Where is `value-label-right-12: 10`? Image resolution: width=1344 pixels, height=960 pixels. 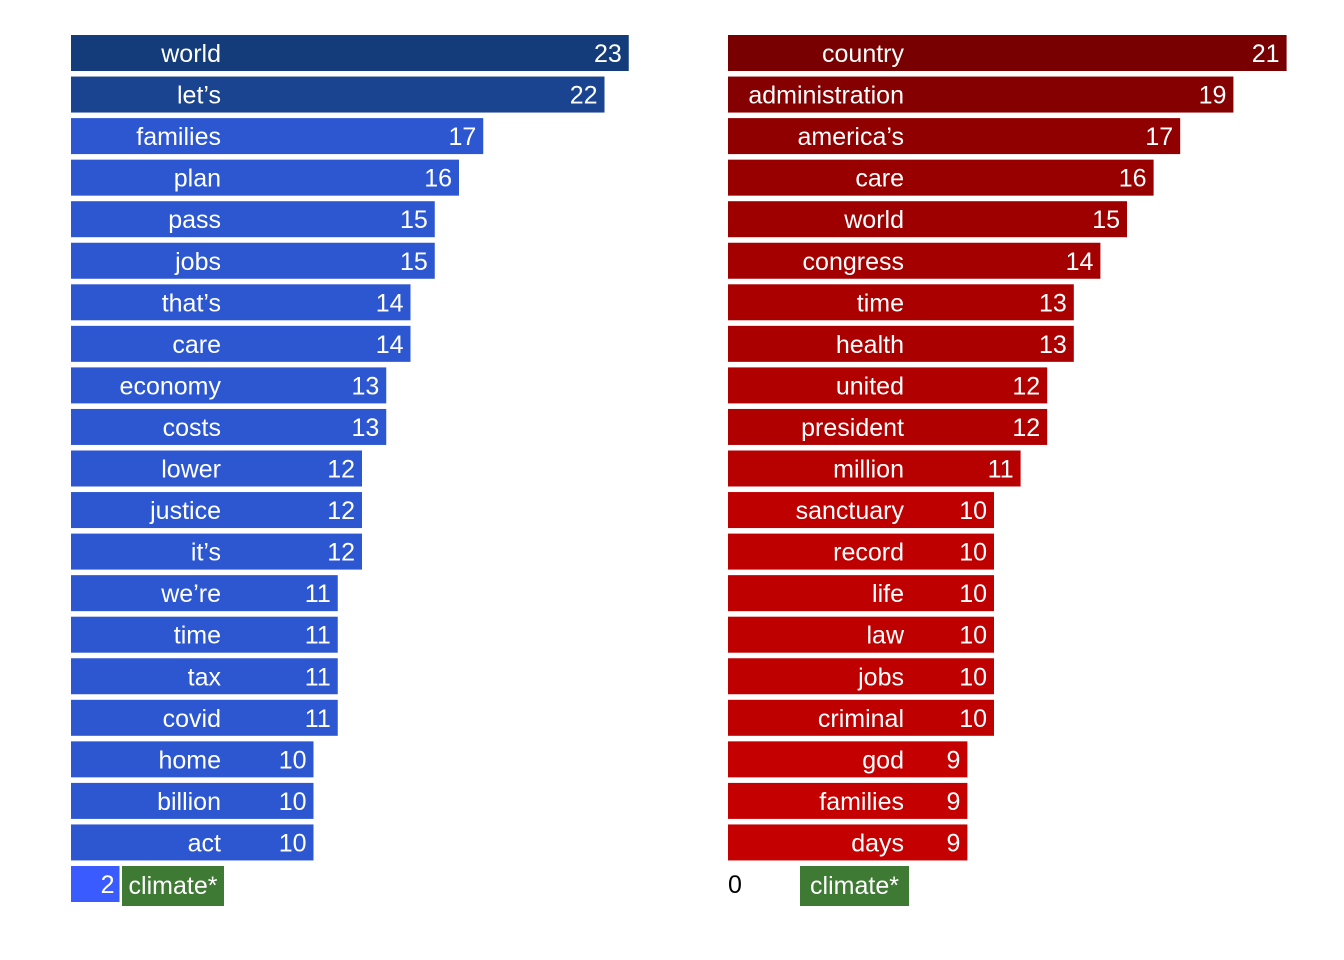
value-label-right-12: 10 is located at coordinates (973, 553).